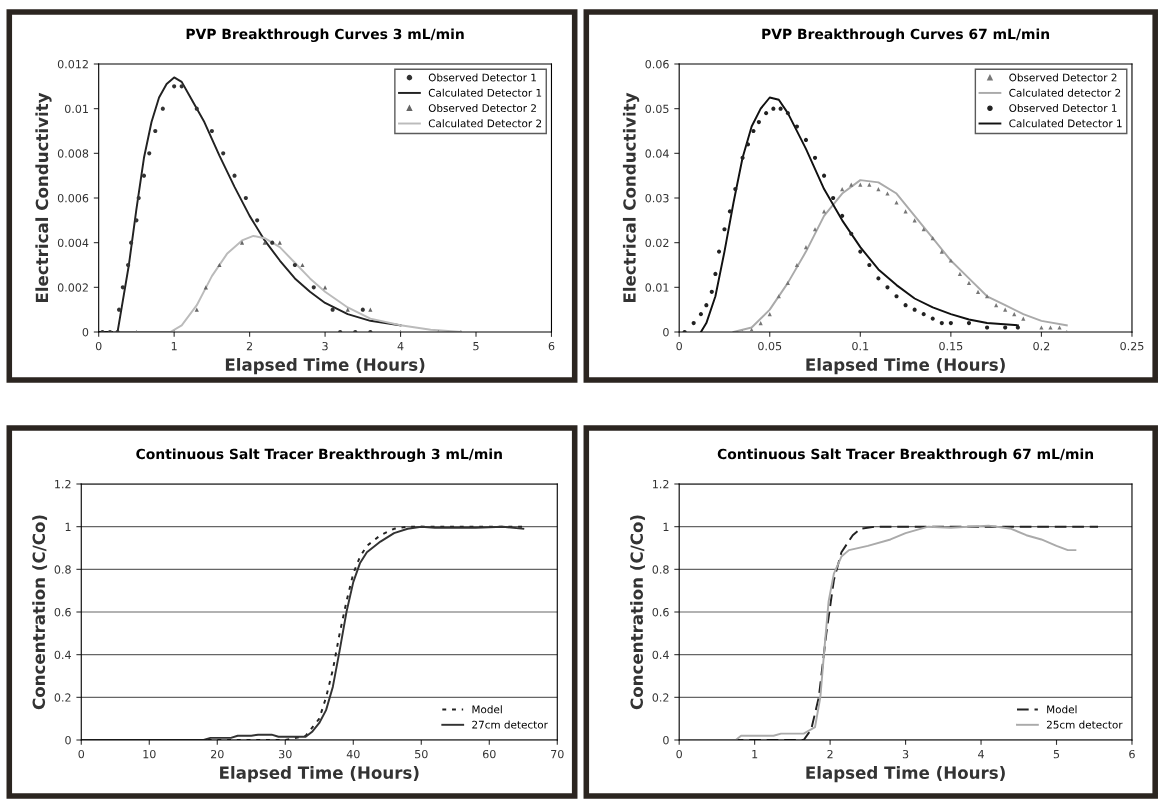  I want to click on y-tick-label: 0.04, so click(657, 153).